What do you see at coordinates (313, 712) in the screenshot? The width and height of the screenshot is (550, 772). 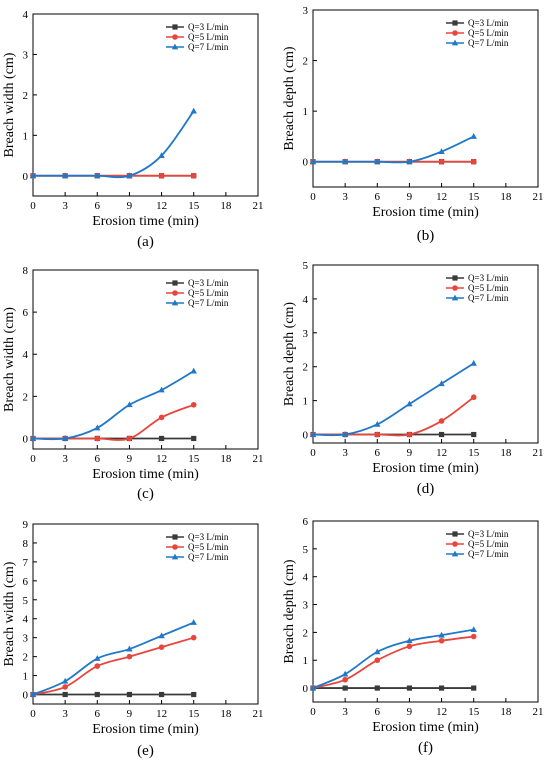 I see `x-tick-label: 0` at bounding box center [313, 712].